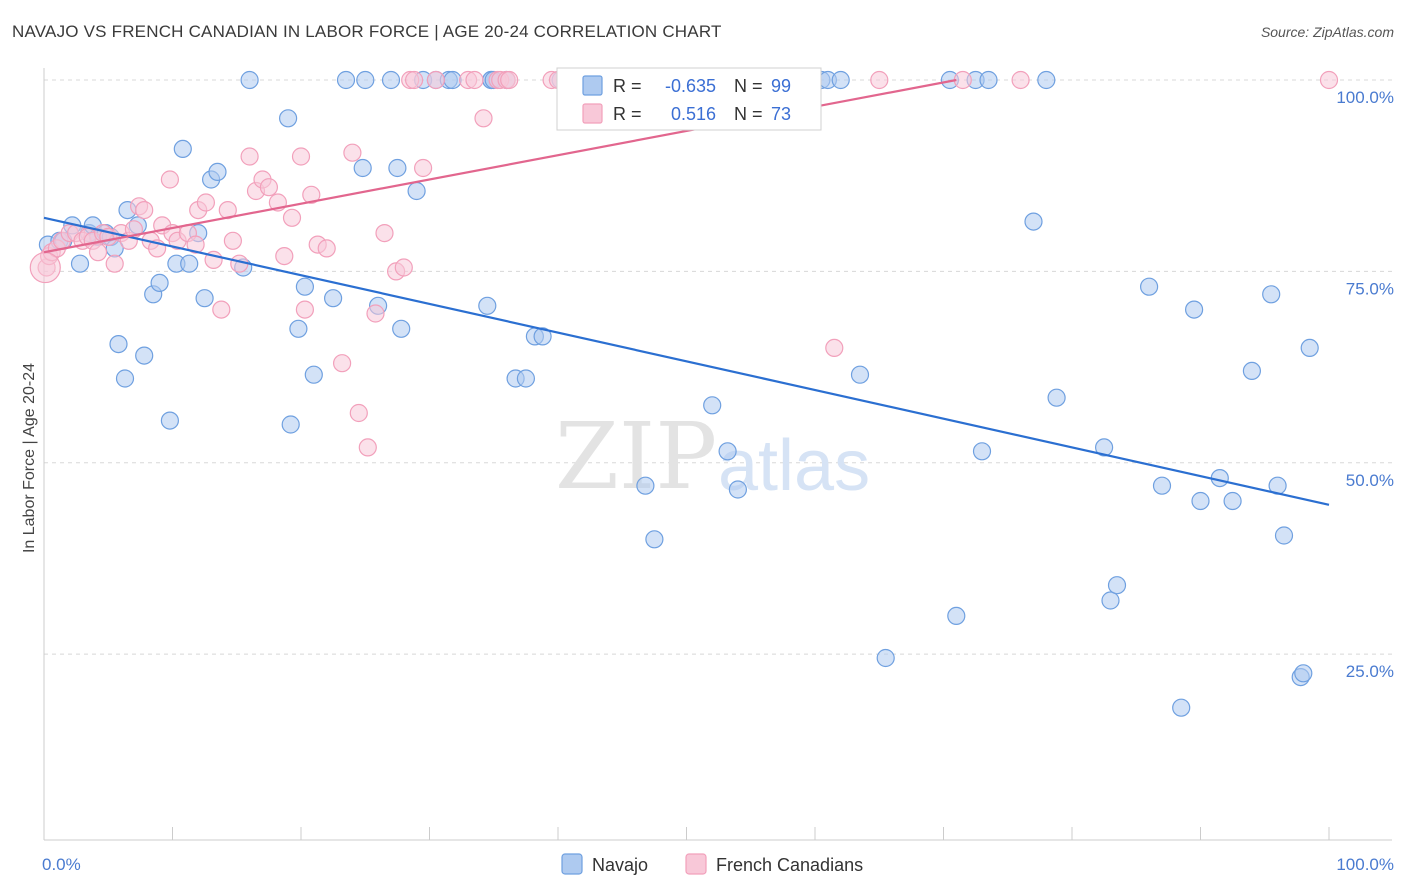  What do you see at coordinates (1370, 288) in the screenshot?
I see `y-tick-label: 75.0%` at bounding box center [1370, 288].